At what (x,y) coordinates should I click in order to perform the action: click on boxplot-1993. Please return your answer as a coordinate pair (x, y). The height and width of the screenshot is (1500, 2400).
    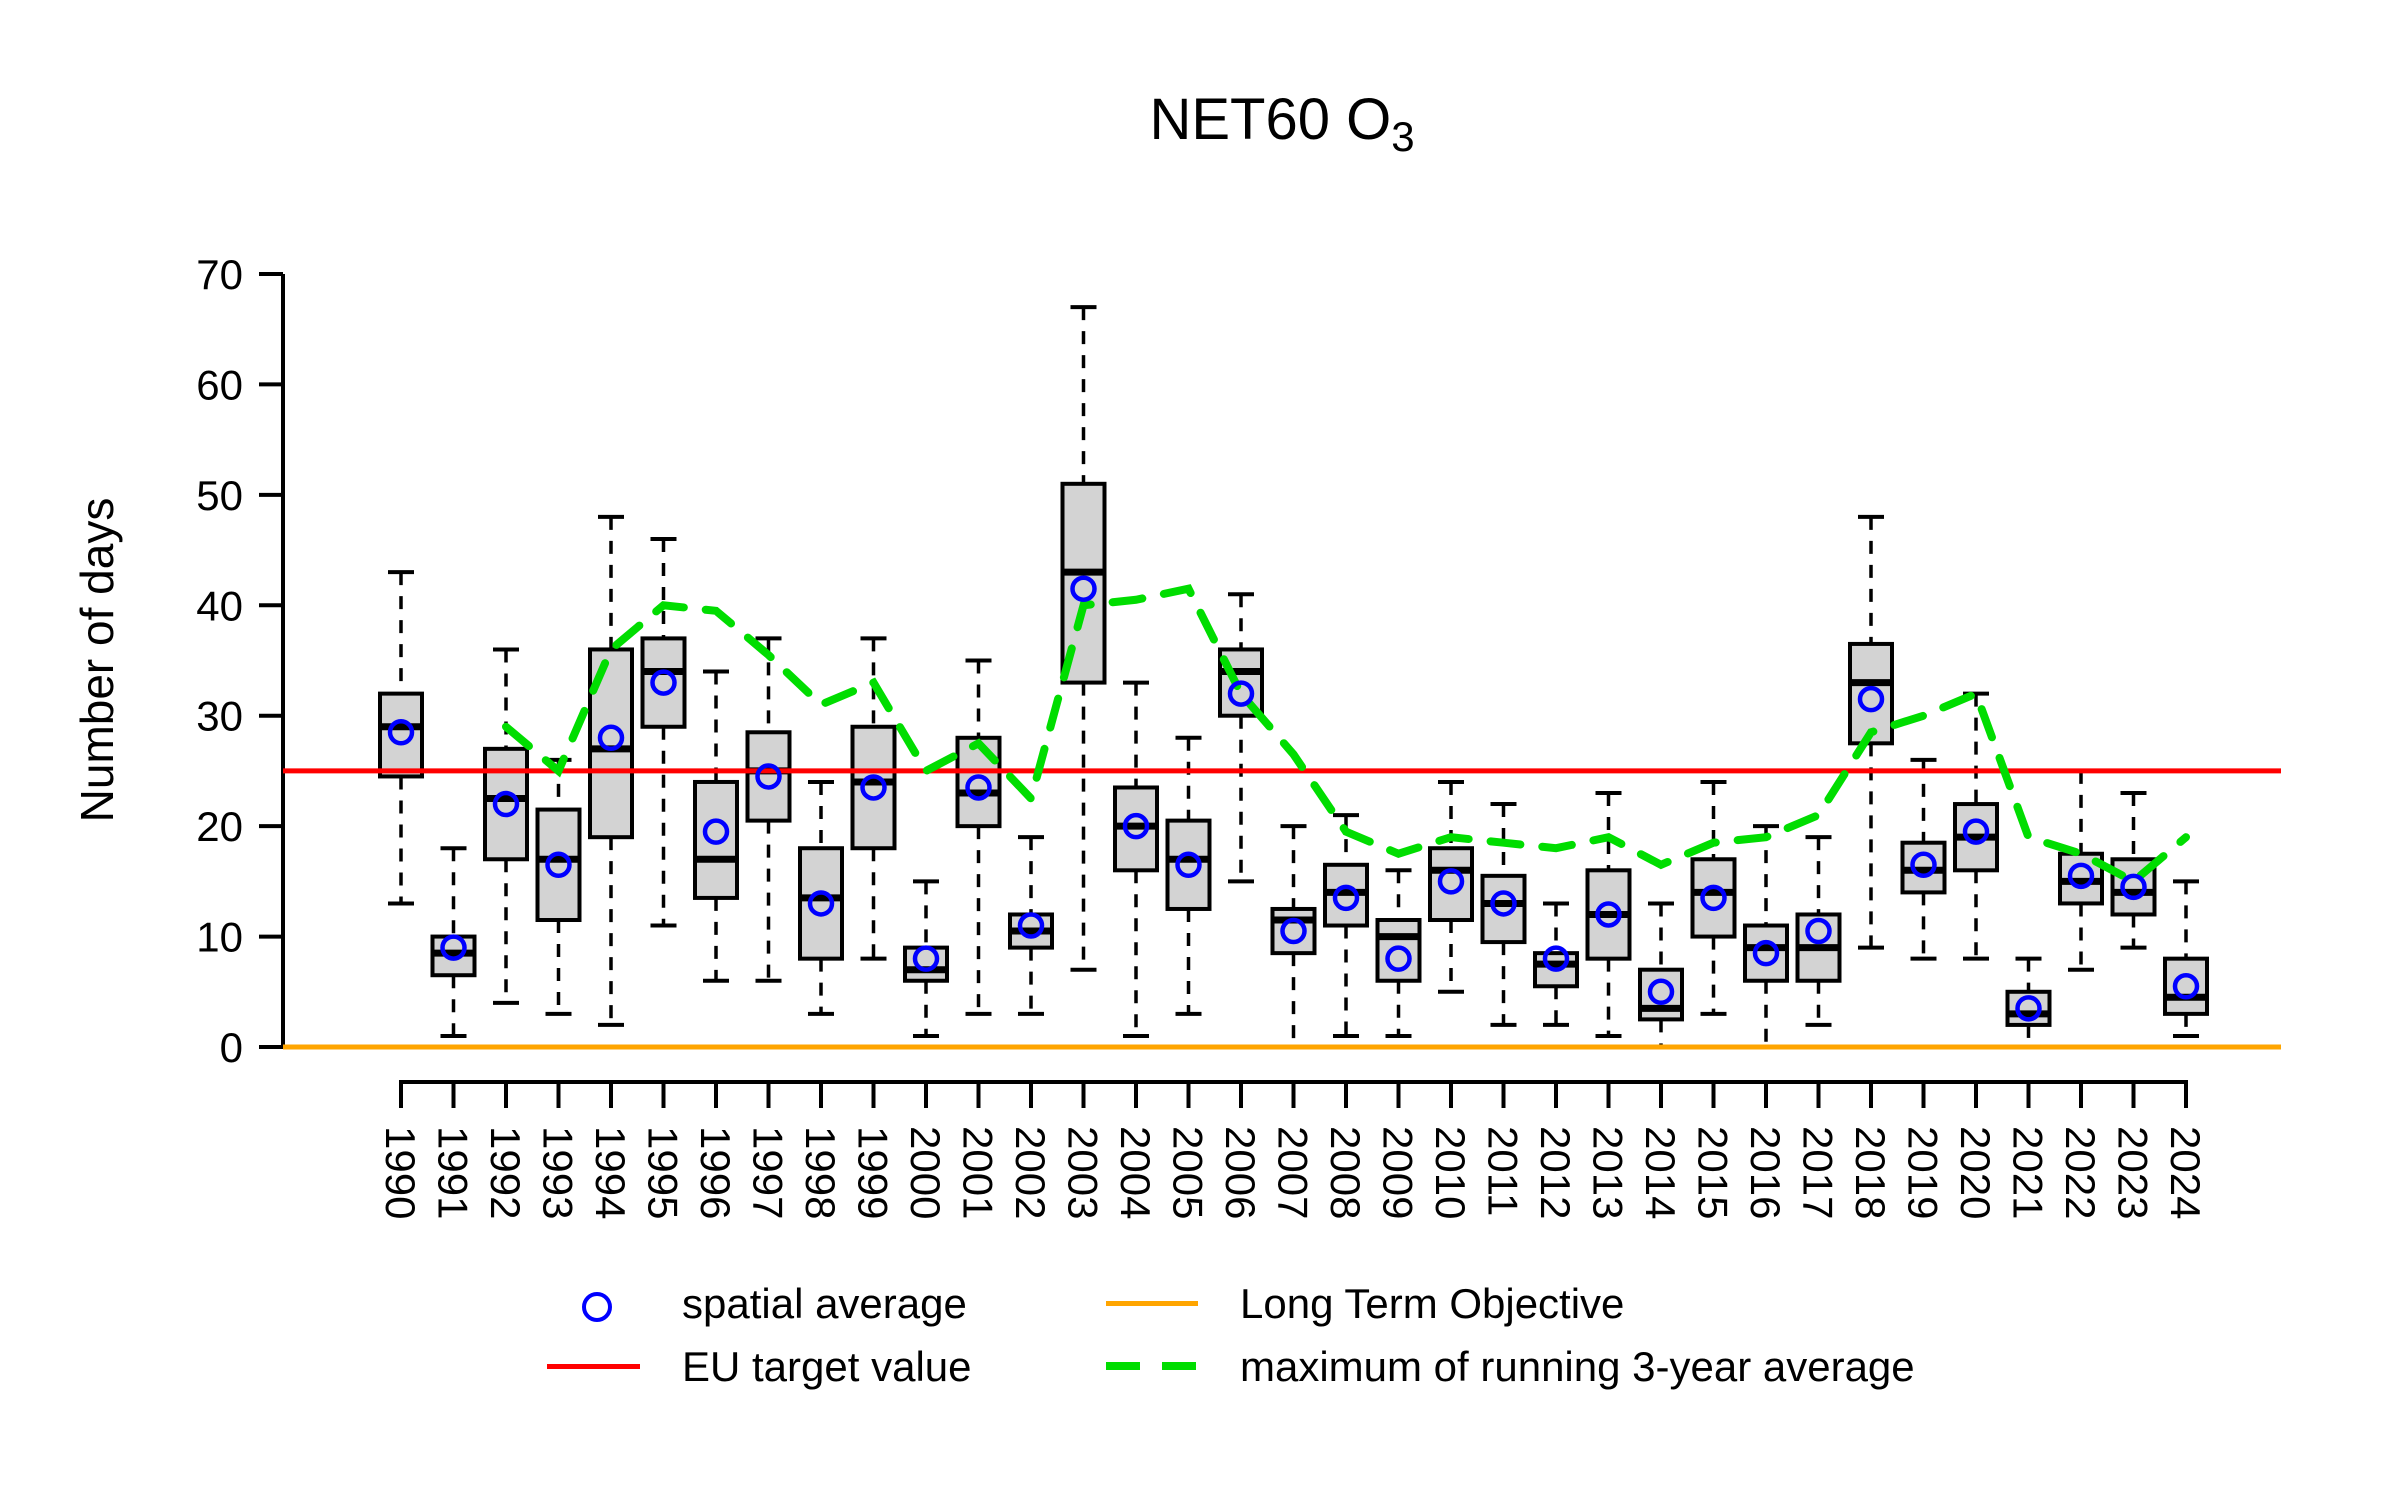
    Looking at the image, I should click on (558, 886).